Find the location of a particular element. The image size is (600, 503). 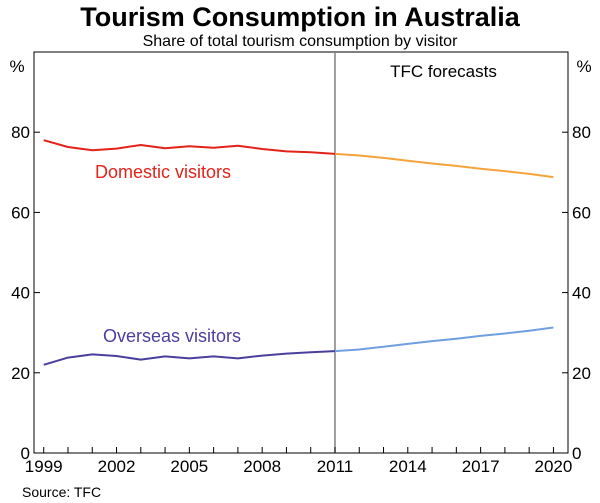

series-line-domestic-actual is located at coordinates (189, 147).